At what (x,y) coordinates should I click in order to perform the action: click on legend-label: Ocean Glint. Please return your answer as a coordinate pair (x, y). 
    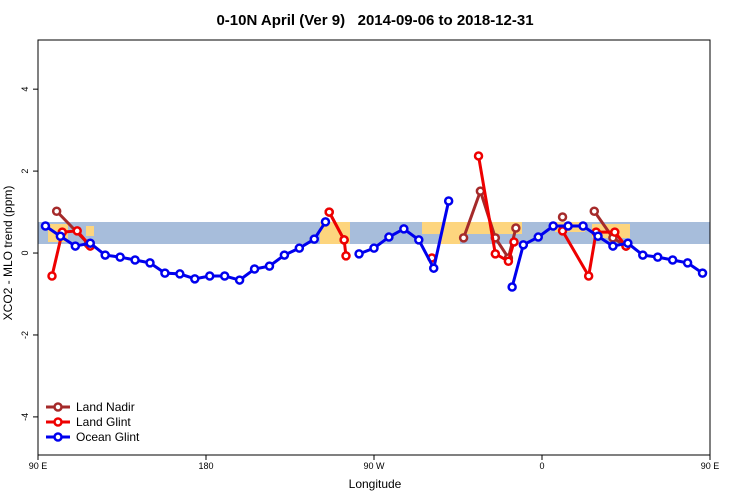
    Looking at the image, I should click on (108, 437).